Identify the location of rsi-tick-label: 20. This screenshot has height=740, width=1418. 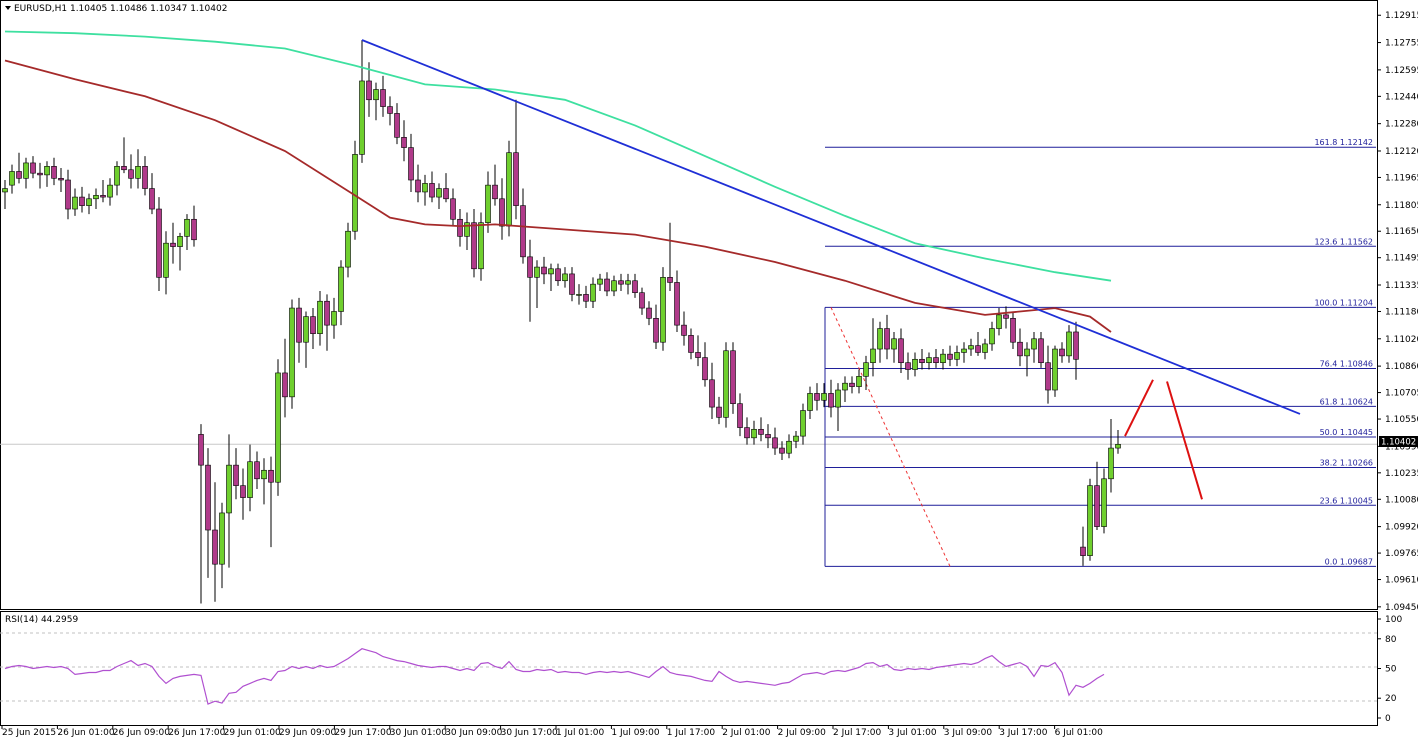
(1391, 699).